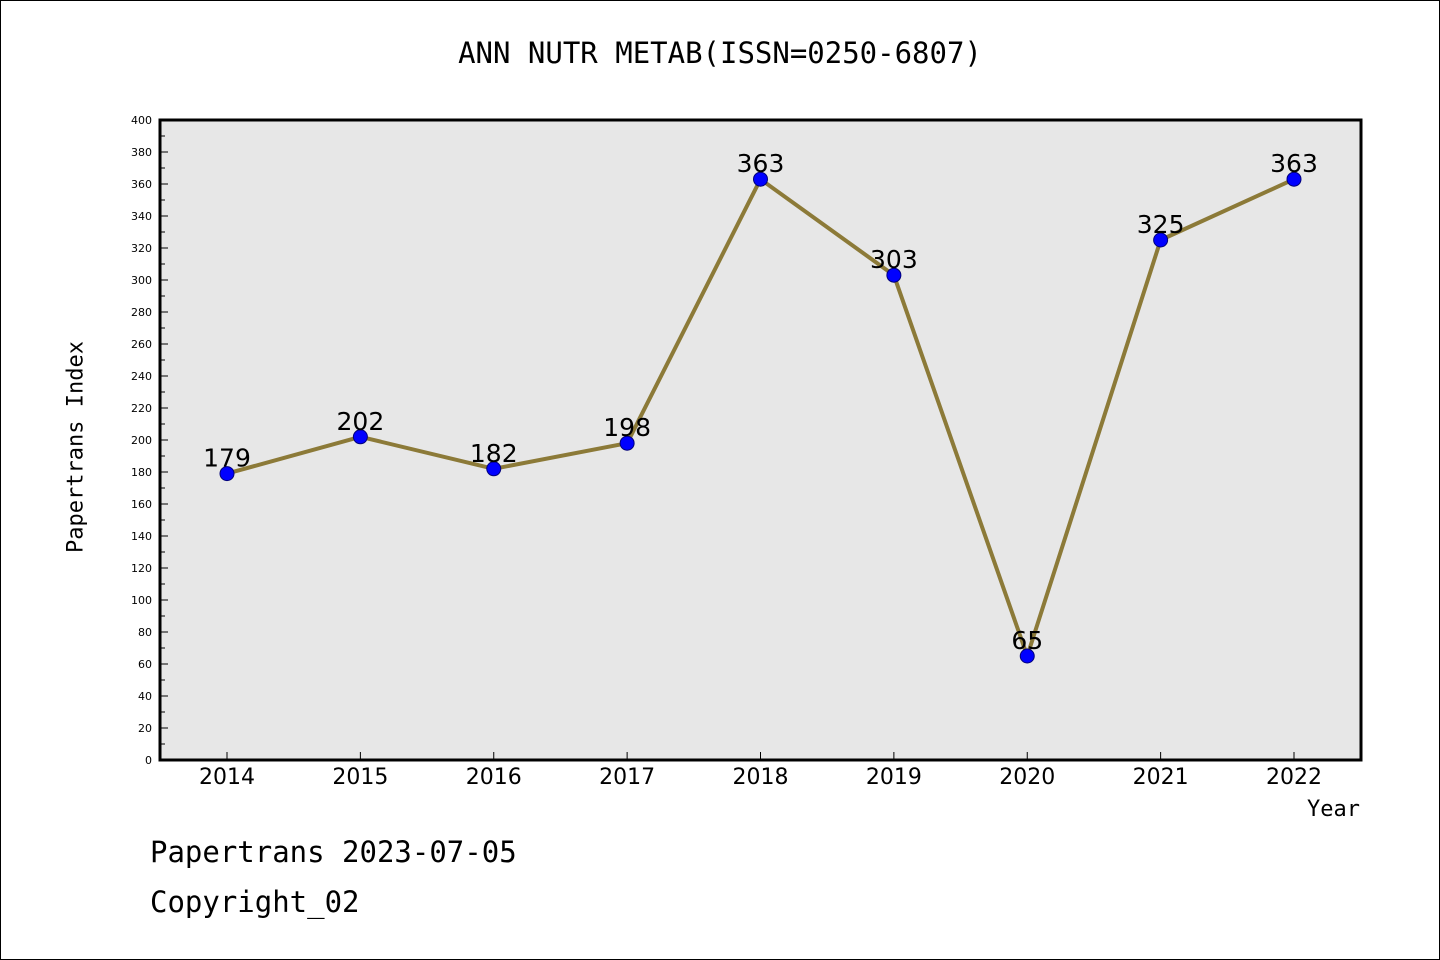  What do you see at coordinates (141, 248) in the screenshot?
I see `y-tick-label: 320` at bounding box center [141, 248].